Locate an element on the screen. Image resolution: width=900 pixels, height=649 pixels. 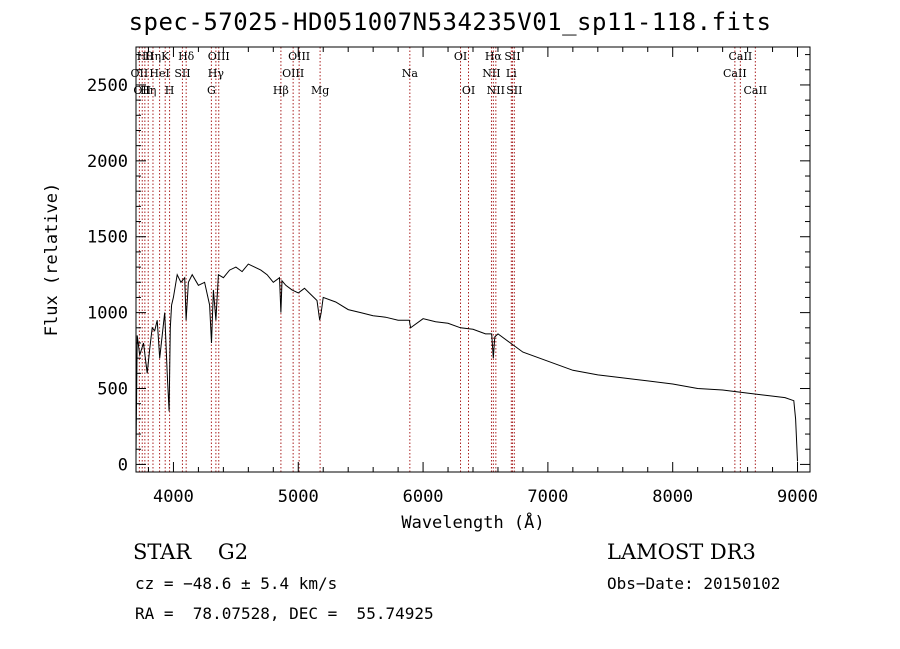
x-tick-label-5000: 5000 is located at coordinates (298, 497).